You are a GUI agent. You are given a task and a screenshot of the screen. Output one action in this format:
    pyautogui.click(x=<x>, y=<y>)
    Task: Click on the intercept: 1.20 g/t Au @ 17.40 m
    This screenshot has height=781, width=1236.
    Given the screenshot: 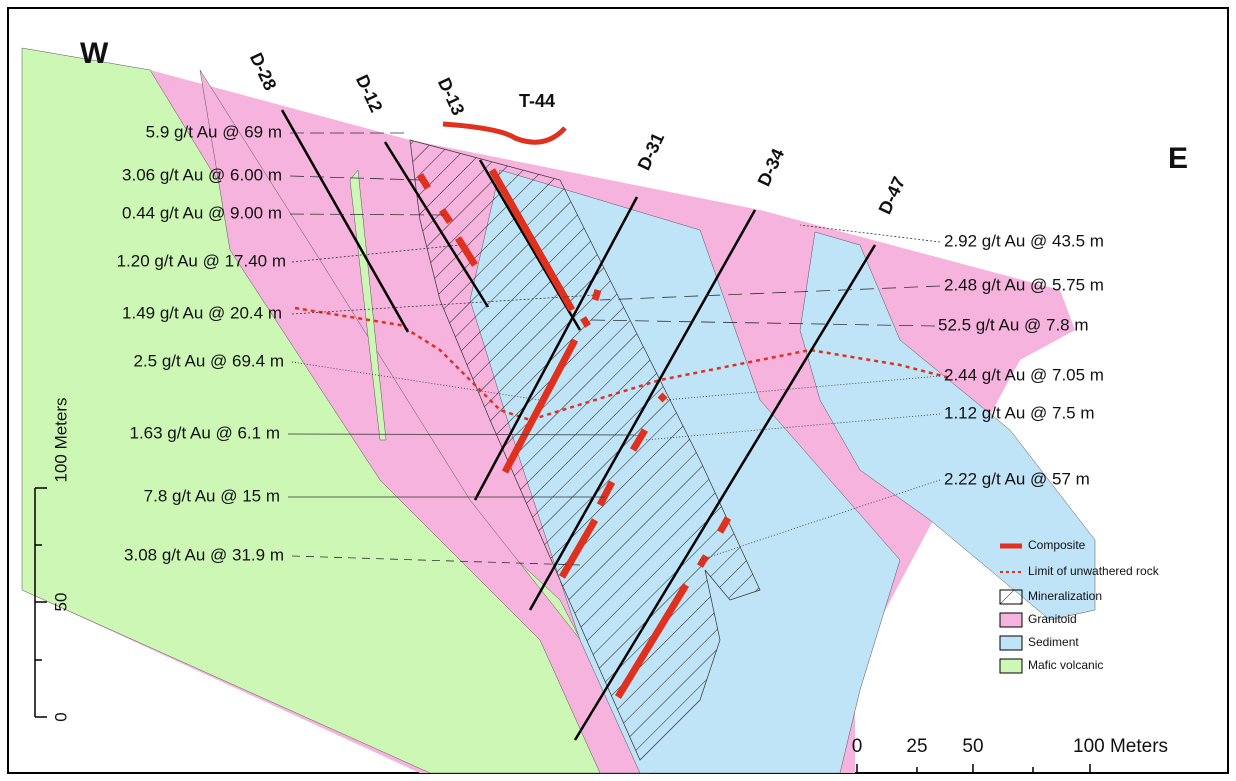 What is the action you would take?
    pyautogui.click(x=201, y=260)
    